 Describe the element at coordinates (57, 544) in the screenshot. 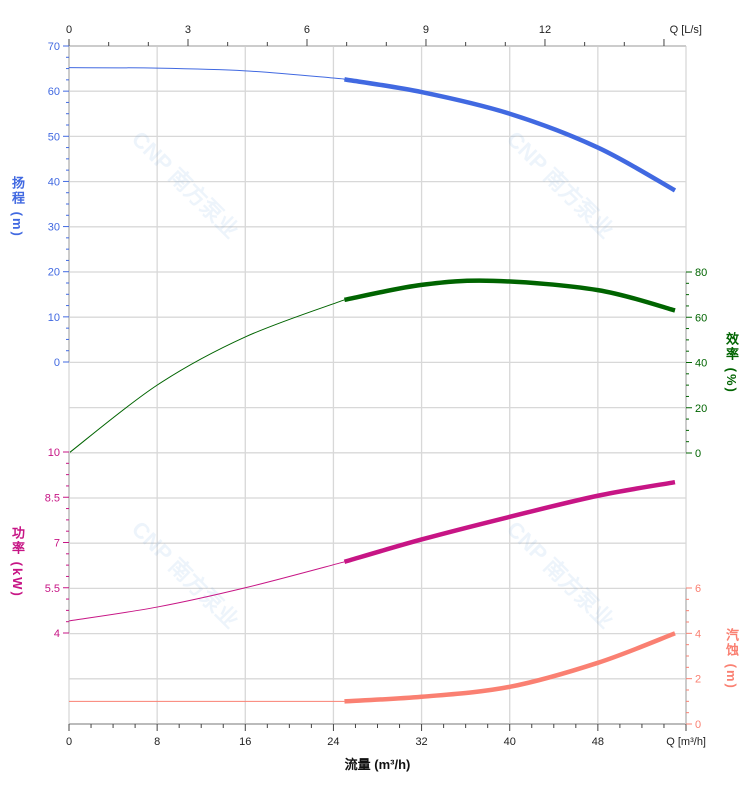

I see `y-tick-label: 7` at that location.